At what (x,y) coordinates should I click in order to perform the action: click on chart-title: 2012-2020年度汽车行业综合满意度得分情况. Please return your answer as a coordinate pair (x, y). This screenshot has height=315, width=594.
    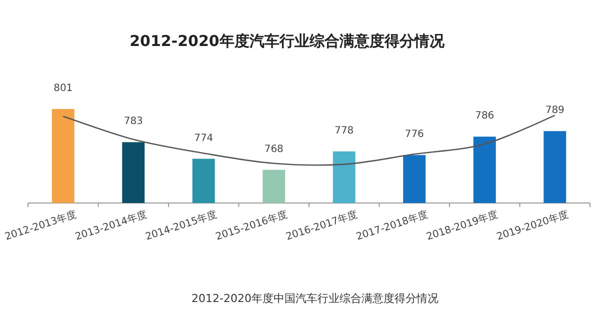
    Looking at the image, I should click on (288, 41).